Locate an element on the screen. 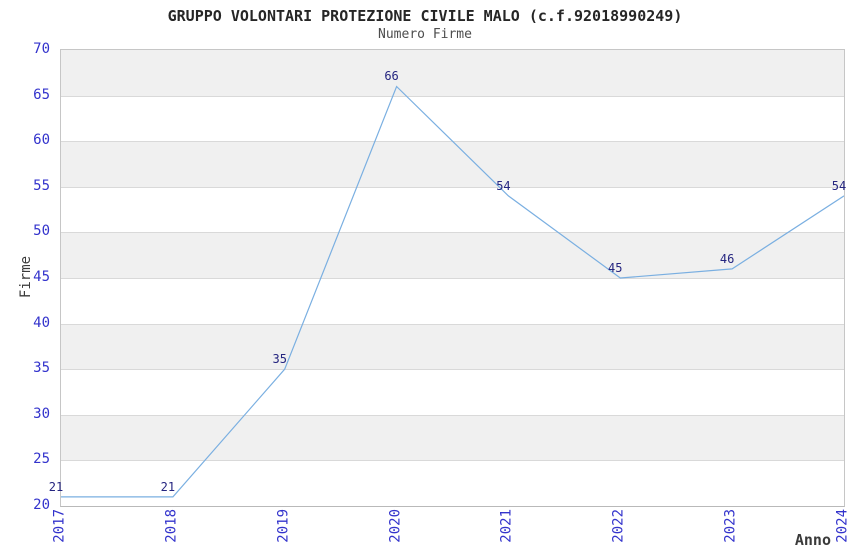  y-tick-label: 50 is located at coordinates (41, 231).